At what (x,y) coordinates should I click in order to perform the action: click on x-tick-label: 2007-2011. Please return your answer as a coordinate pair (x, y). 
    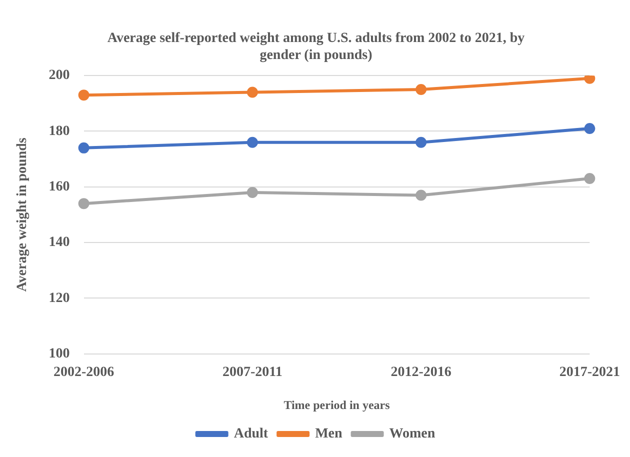
    Looking at the image, I should click on (252, 372).